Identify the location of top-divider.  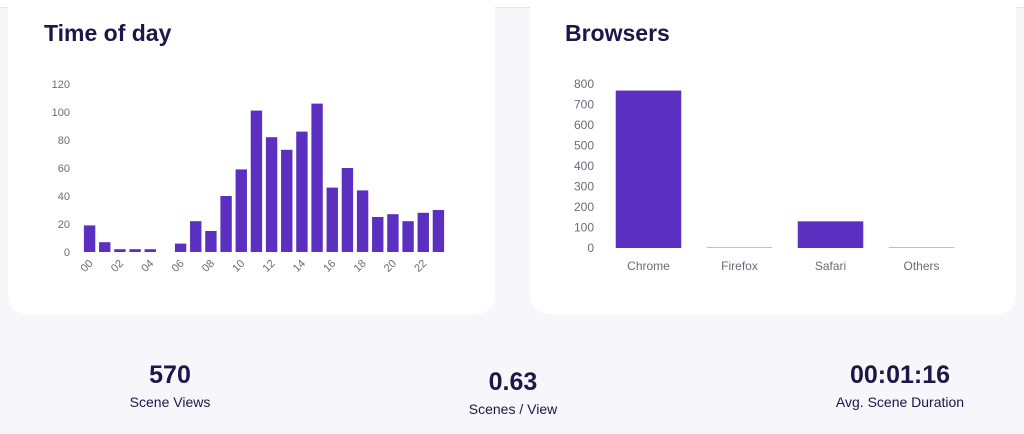
(512, 4).